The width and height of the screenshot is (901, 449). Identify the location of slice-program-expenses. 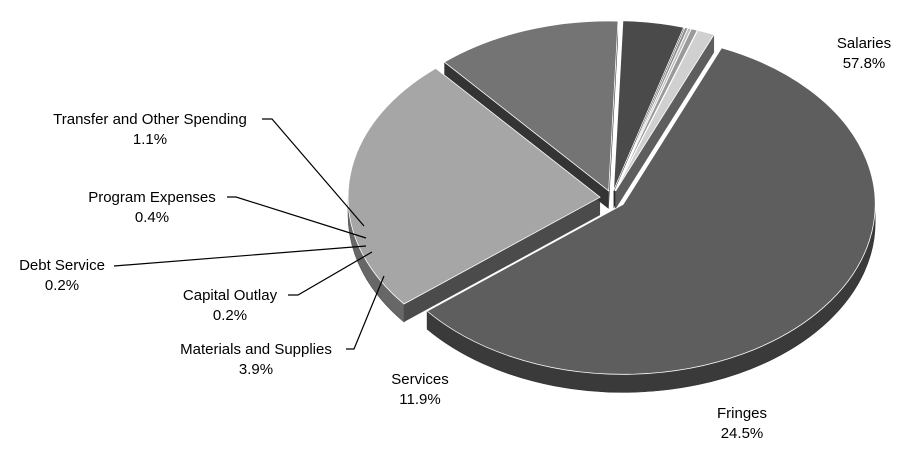
(656, 110).